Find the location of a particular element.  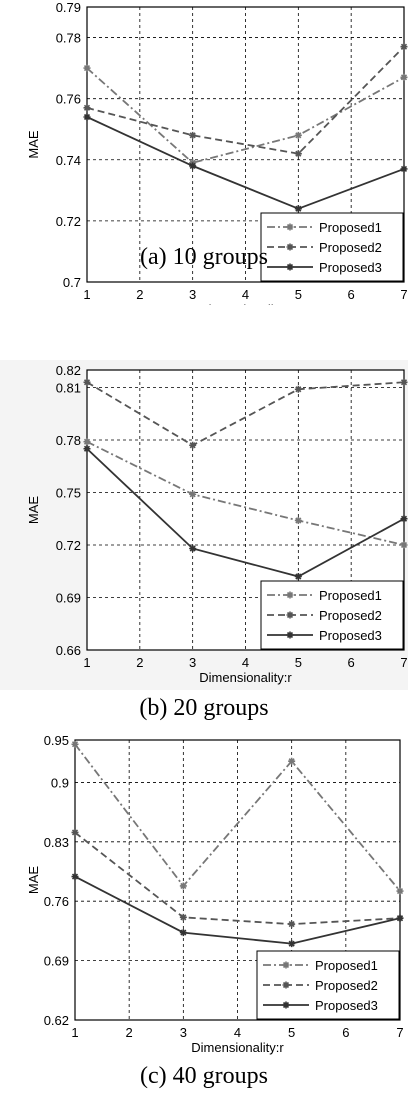

y-tick-label: 0.7 is located at coordinates (72, 282).